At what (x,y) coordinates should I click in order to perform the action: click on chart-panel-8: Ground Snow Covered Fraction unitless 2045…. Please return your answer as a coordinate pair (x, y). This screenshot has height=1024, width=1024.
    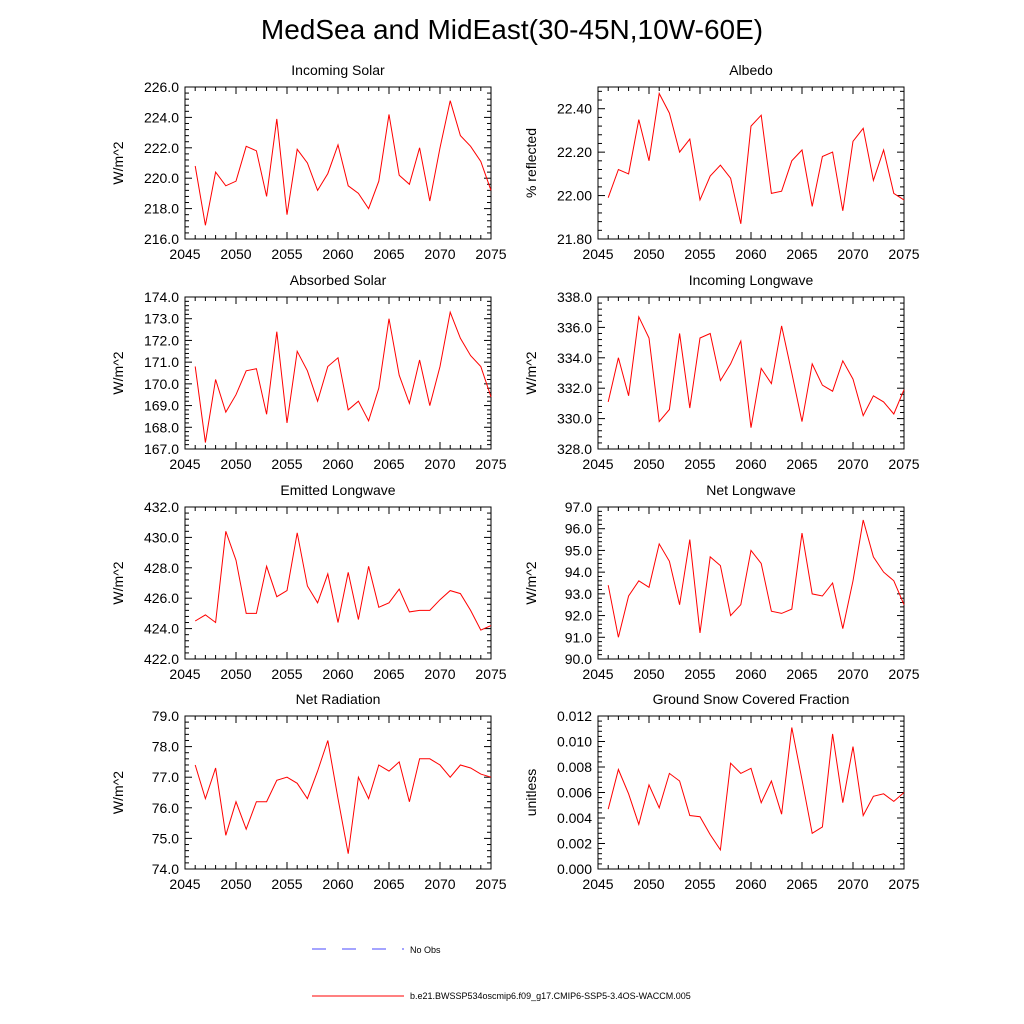
    Looking at the image, I should click on (721, 791).